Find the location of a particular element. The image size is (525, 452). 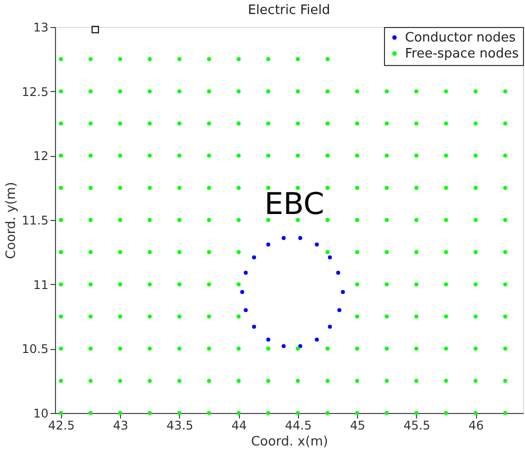

y-tick-label: 11.5 is located at coordinates (35, 221).